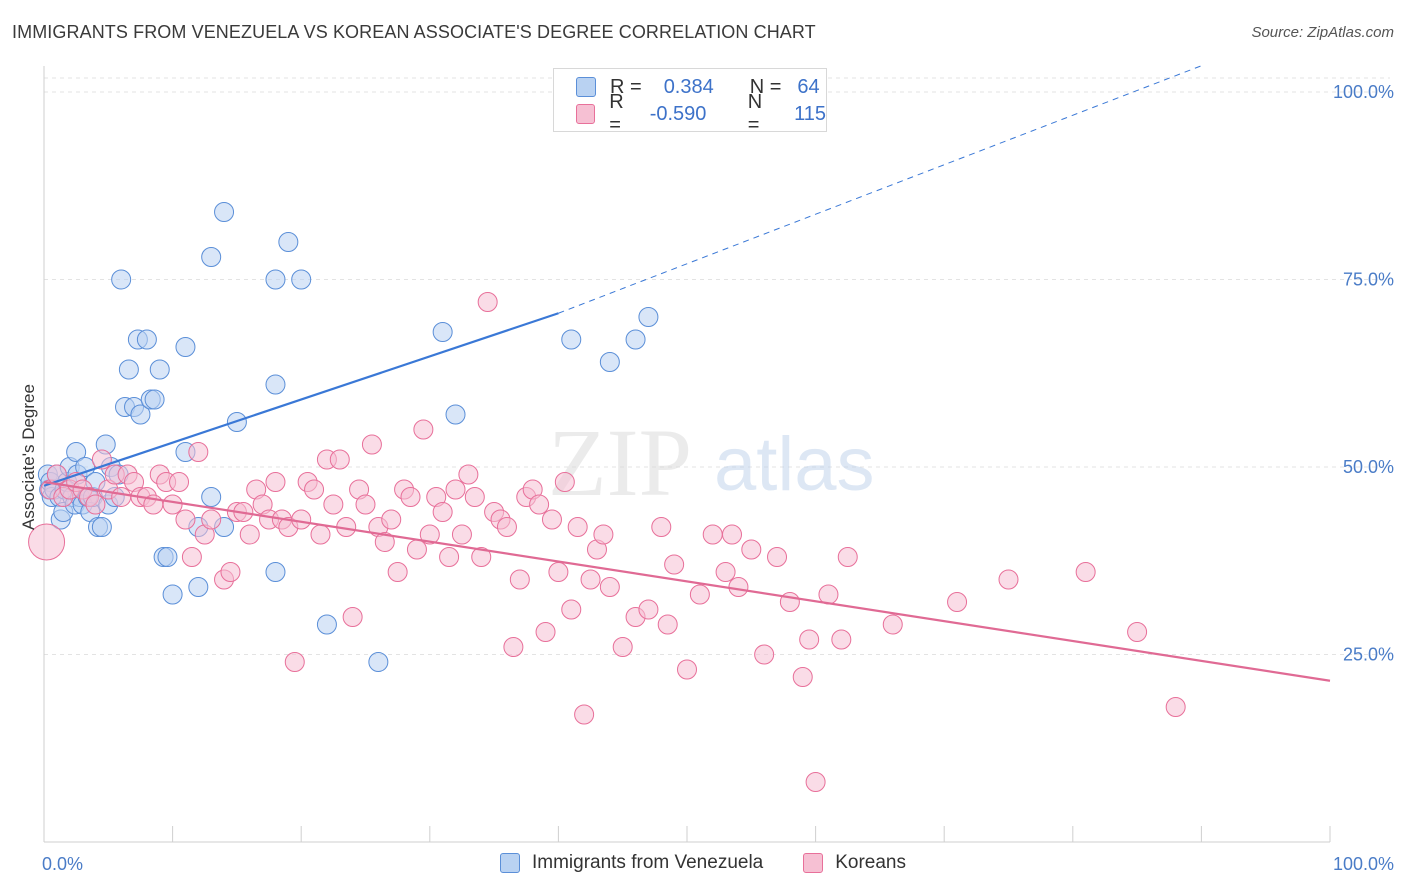 The height and width of the screenshot is (892, 1406). I want to click on n-label: N =, so click(755, 113).